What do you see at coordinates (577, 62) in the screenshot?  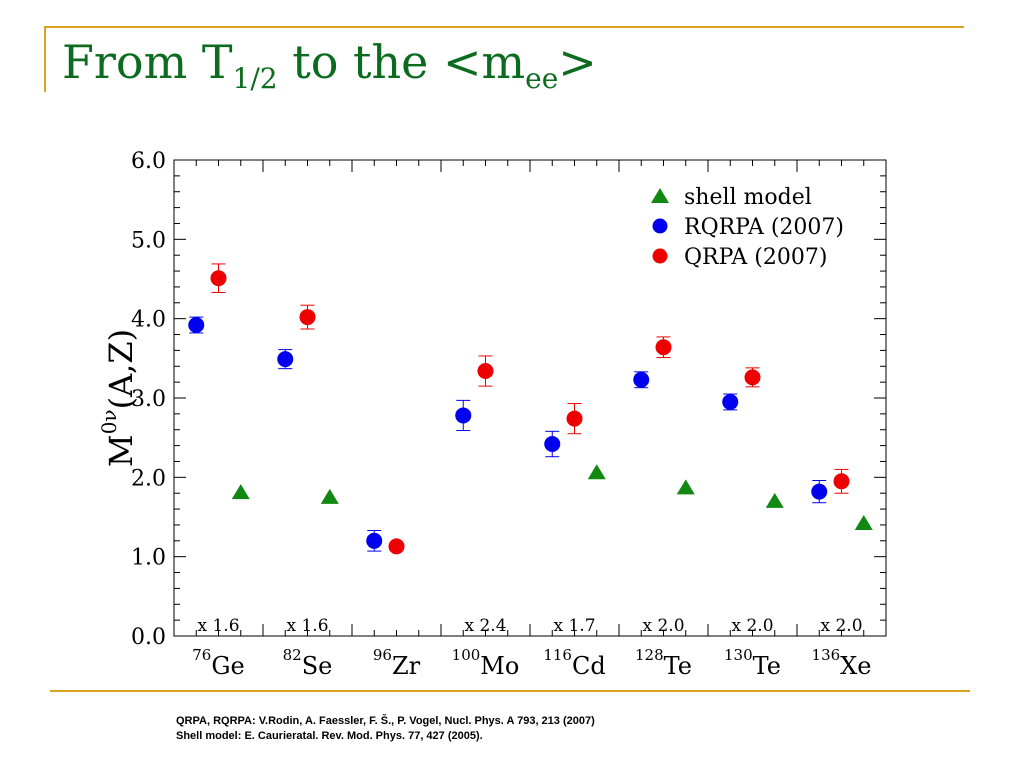 I see `title-part-3: >` at bounding box center [577, 62].